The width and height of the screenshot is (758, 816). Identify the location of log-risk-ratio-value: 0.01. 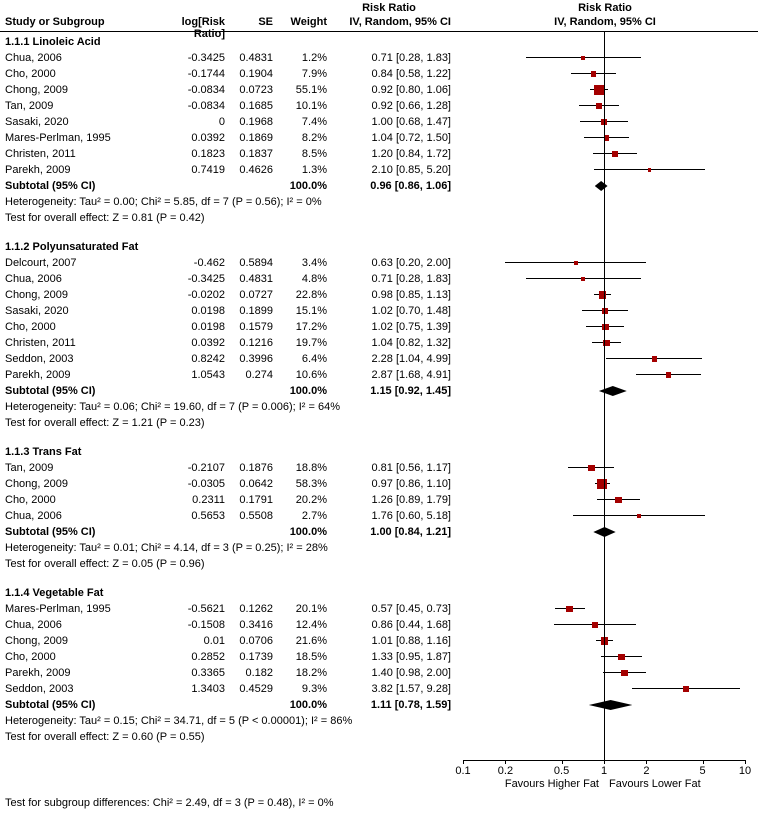
(214, 641).